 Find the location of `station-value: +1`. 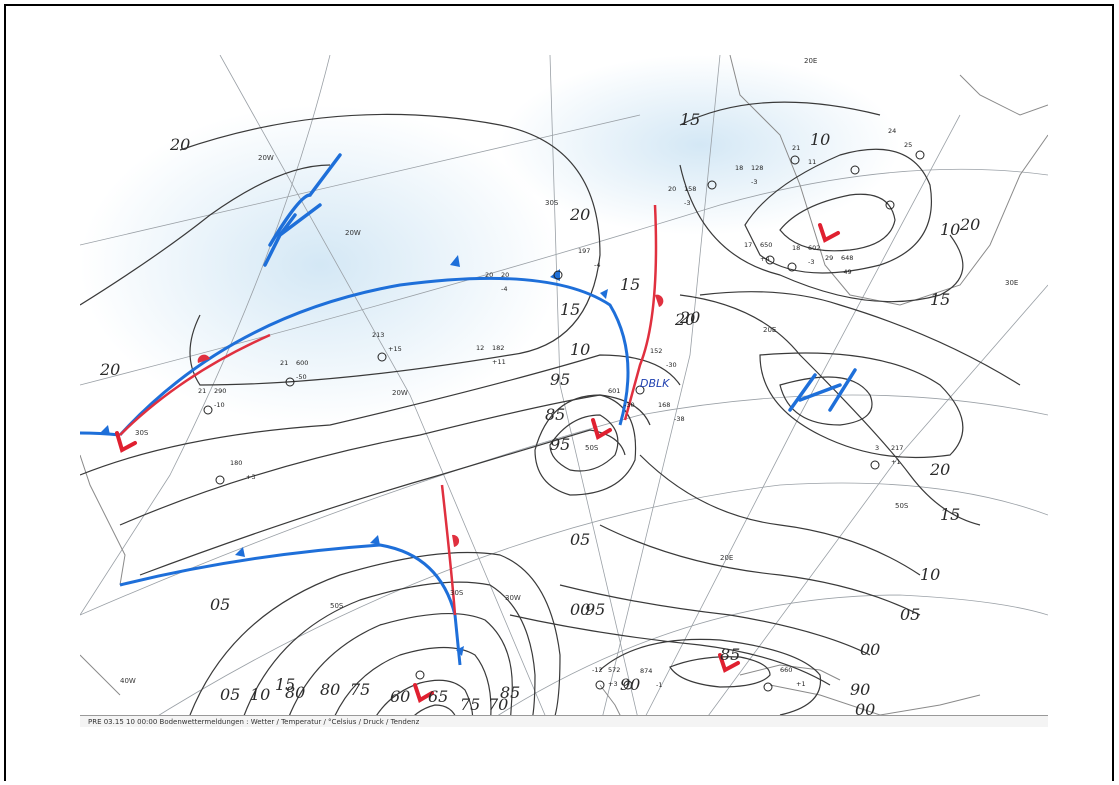

station-value: +1 is located at coordinates (801, 684).